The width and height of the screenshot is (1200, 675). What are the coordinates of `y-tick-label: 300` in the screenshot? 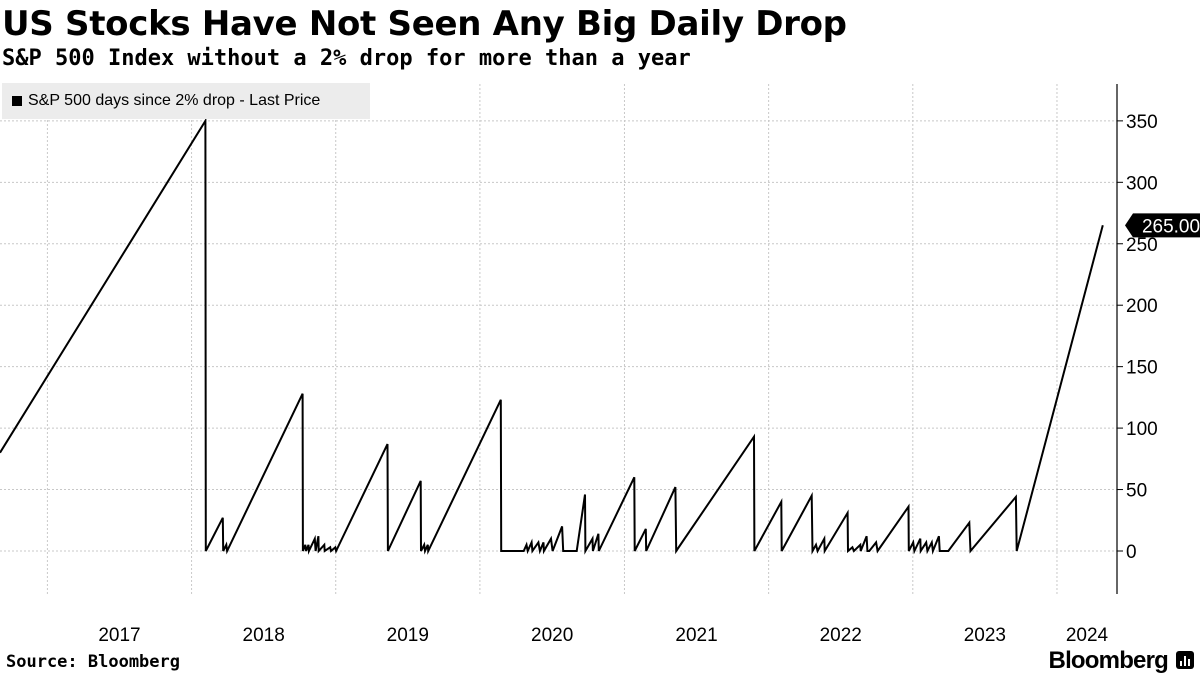 It's located at (1142, 183).